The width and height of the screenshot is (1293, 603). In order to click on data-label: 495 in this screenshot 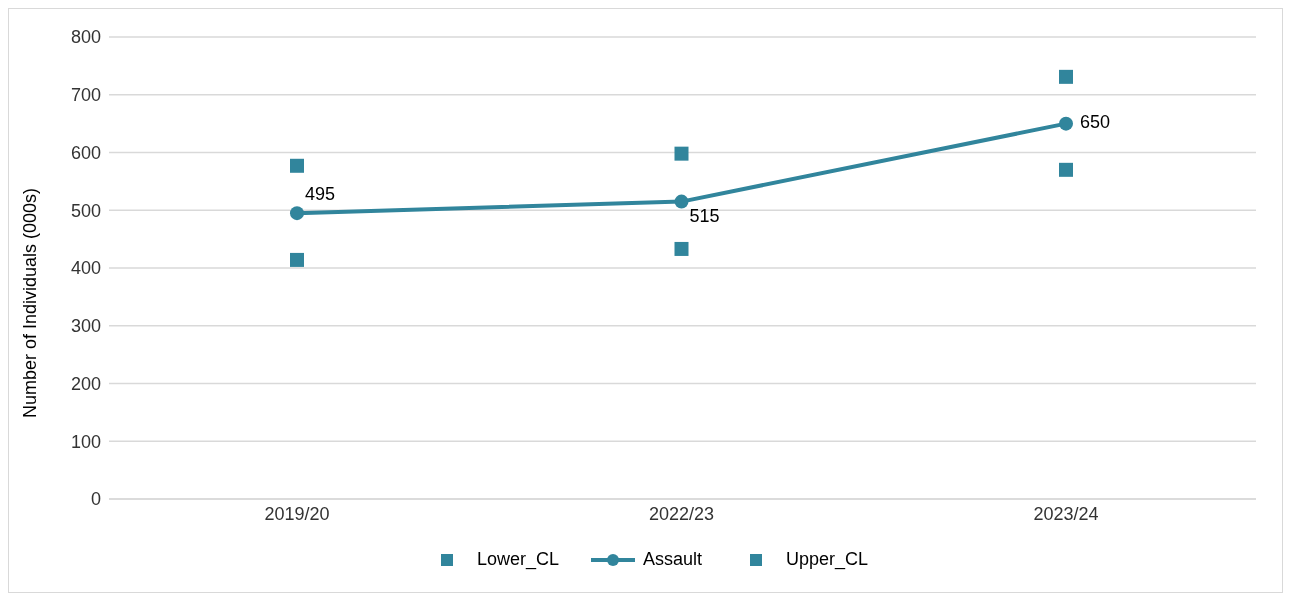, I will do `click(320, 193)`.